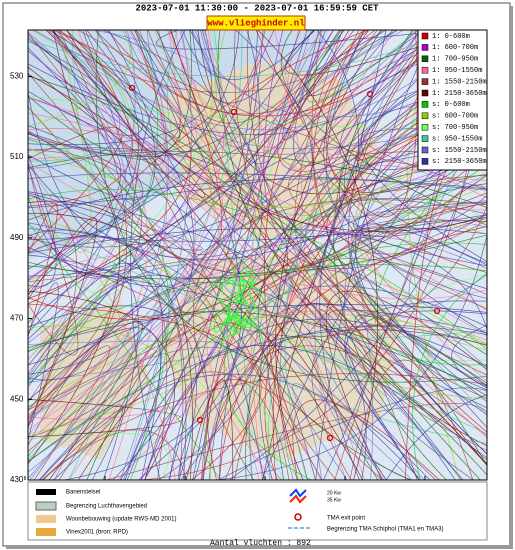  What do you see at coordinates (451, 37) in the screenshot?
I see `legend-label: 1: 0-600m` at bounding box center [451, 37].